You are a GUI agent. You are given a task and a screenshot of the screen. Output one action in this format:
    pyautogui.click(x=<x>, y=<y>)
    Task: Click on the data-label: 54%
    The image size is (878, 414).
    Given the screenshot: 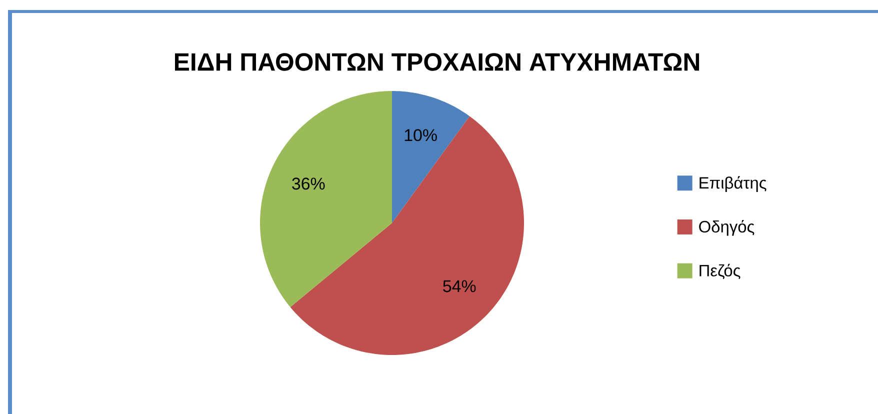 What is the action you would take?
    pyautogui.click(x=459, y=286)
    